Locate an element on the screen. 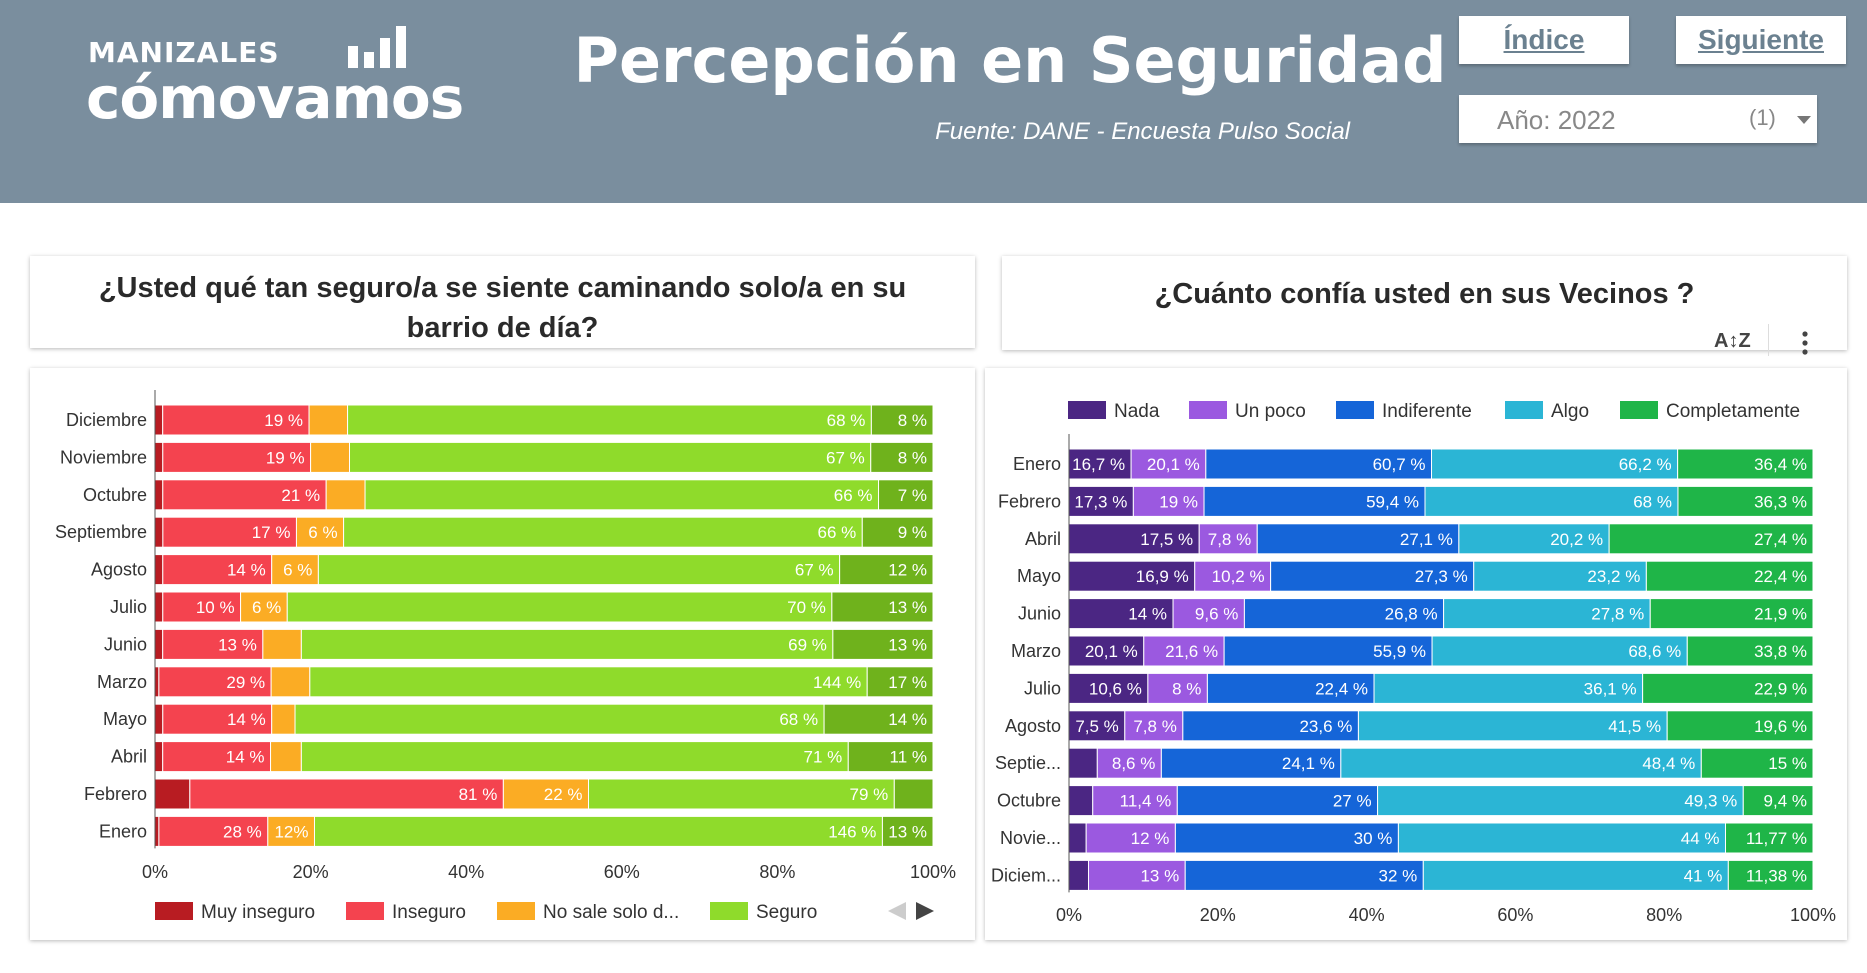 This screenshot has width=1867, height=973. chevron-down-icon is located at coordinates (1804, 120).